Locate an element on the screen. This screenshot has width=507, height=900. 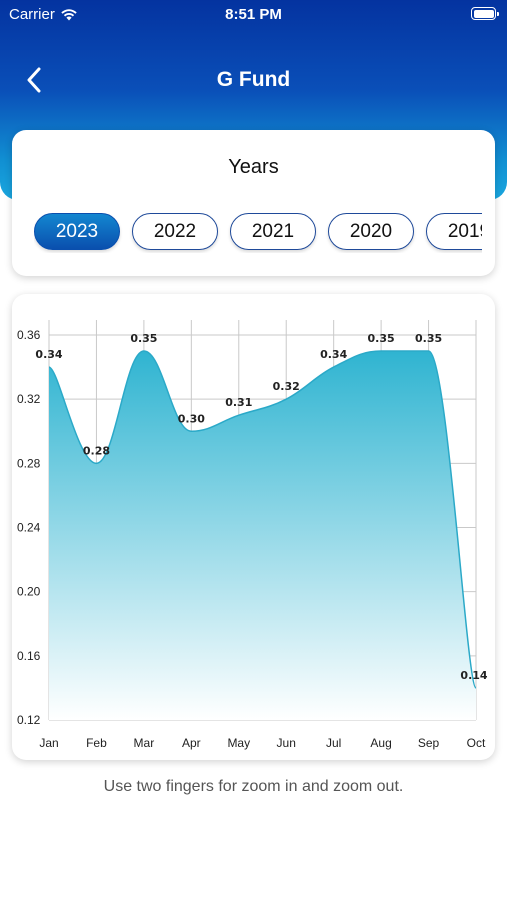
x-tick-label: Apr is located at coordinates (191, 743).